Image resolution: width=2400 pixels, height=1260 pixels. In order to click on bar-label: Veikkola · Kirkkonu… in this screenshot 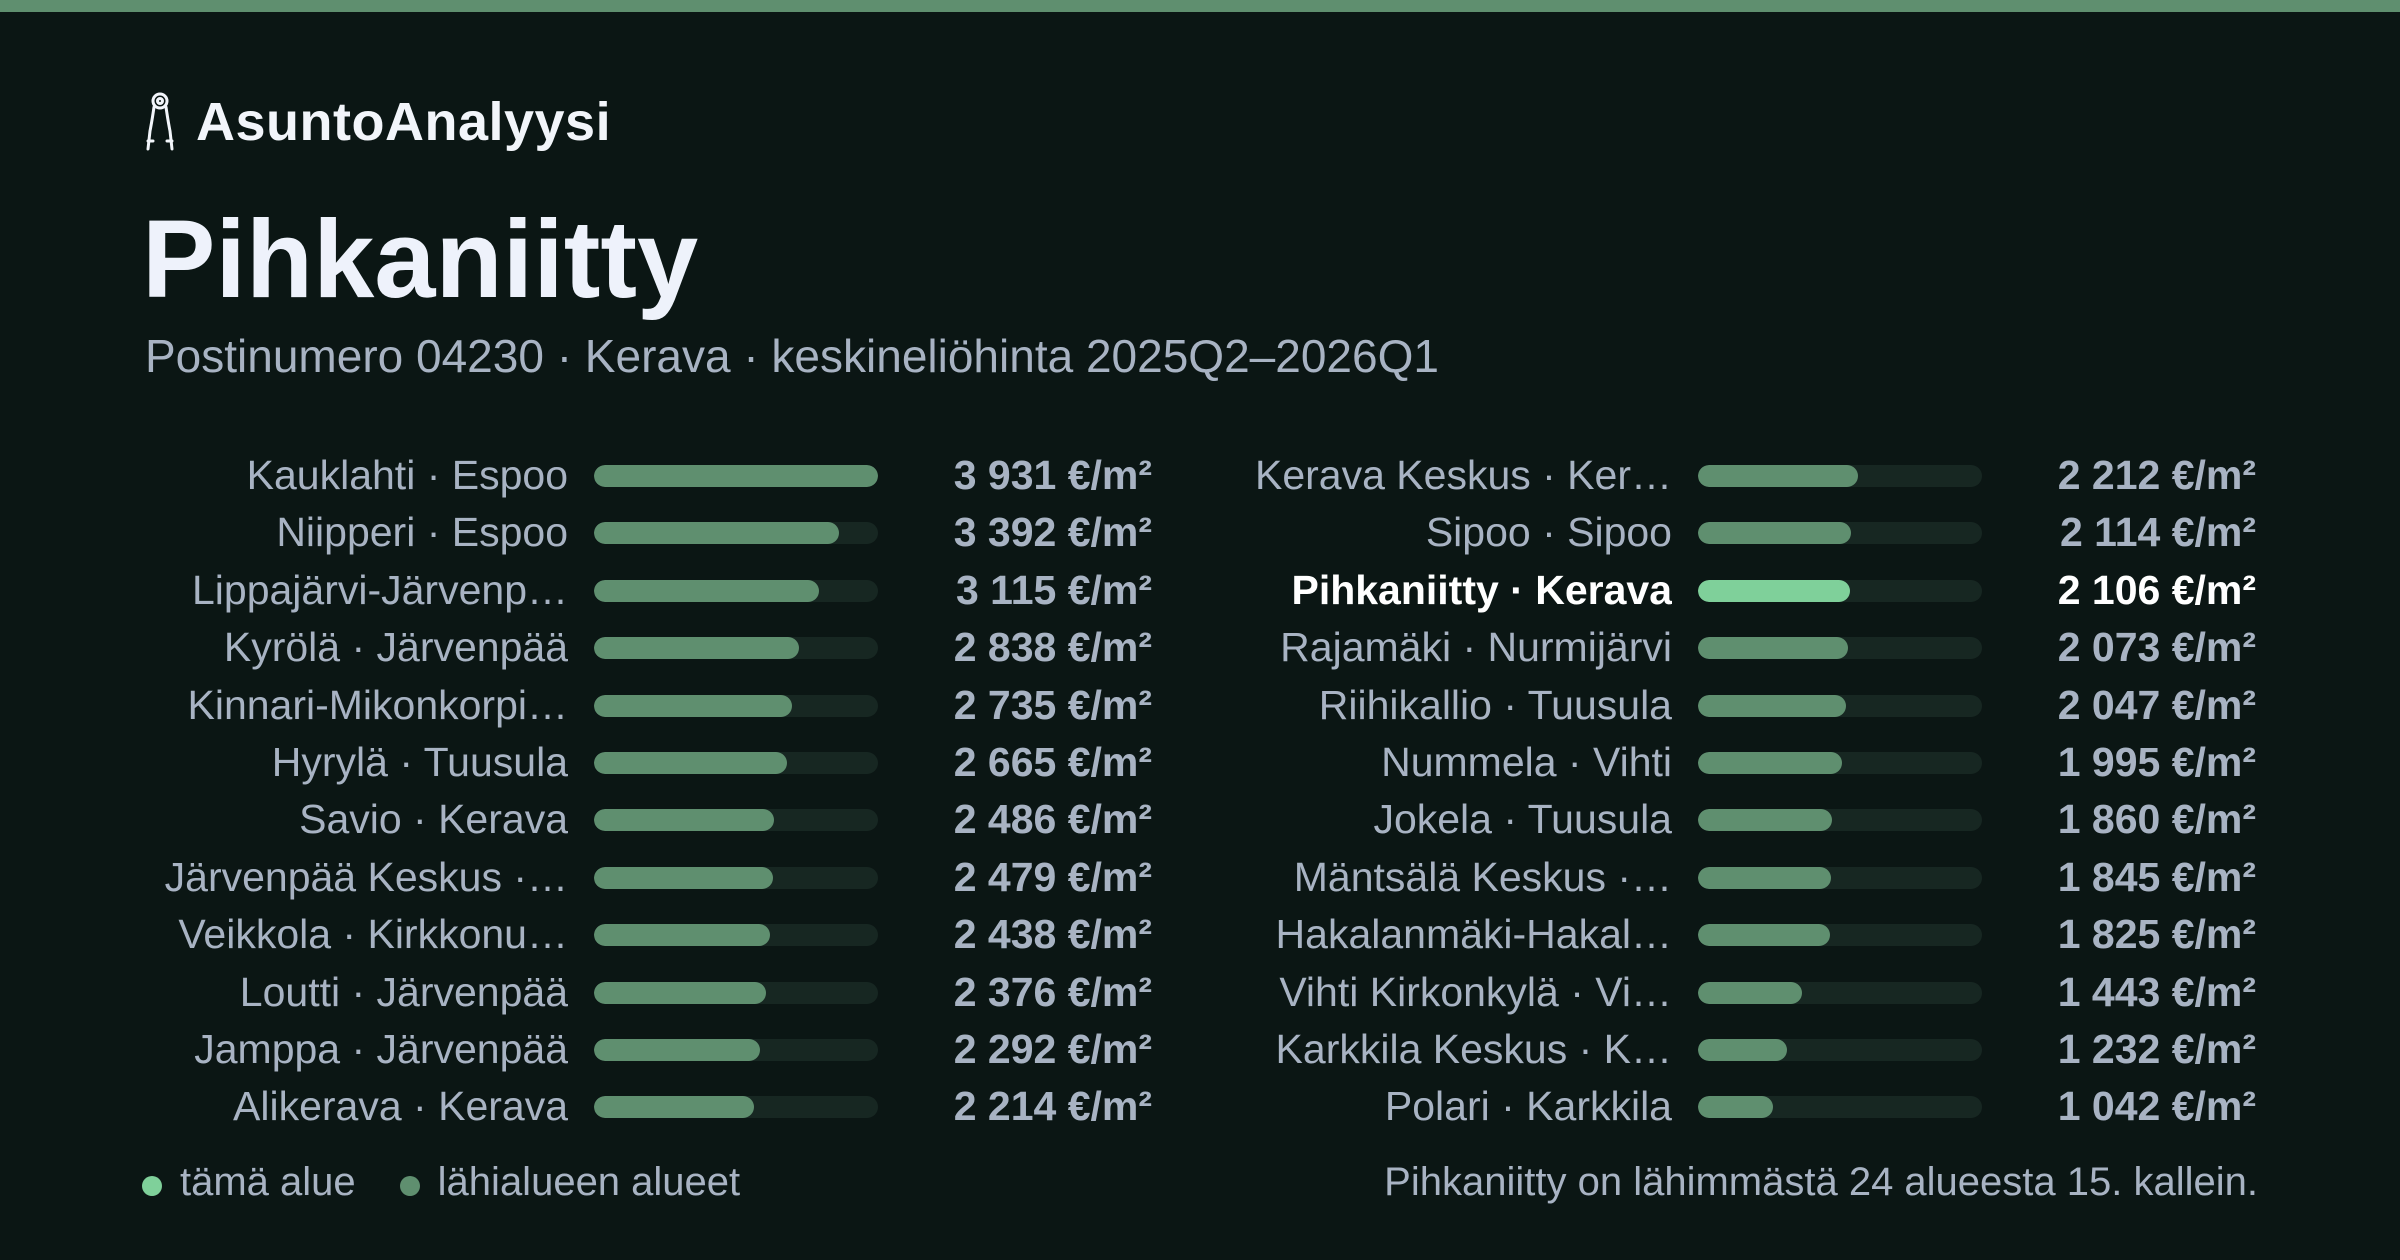, I will do `click(373, 934)`.